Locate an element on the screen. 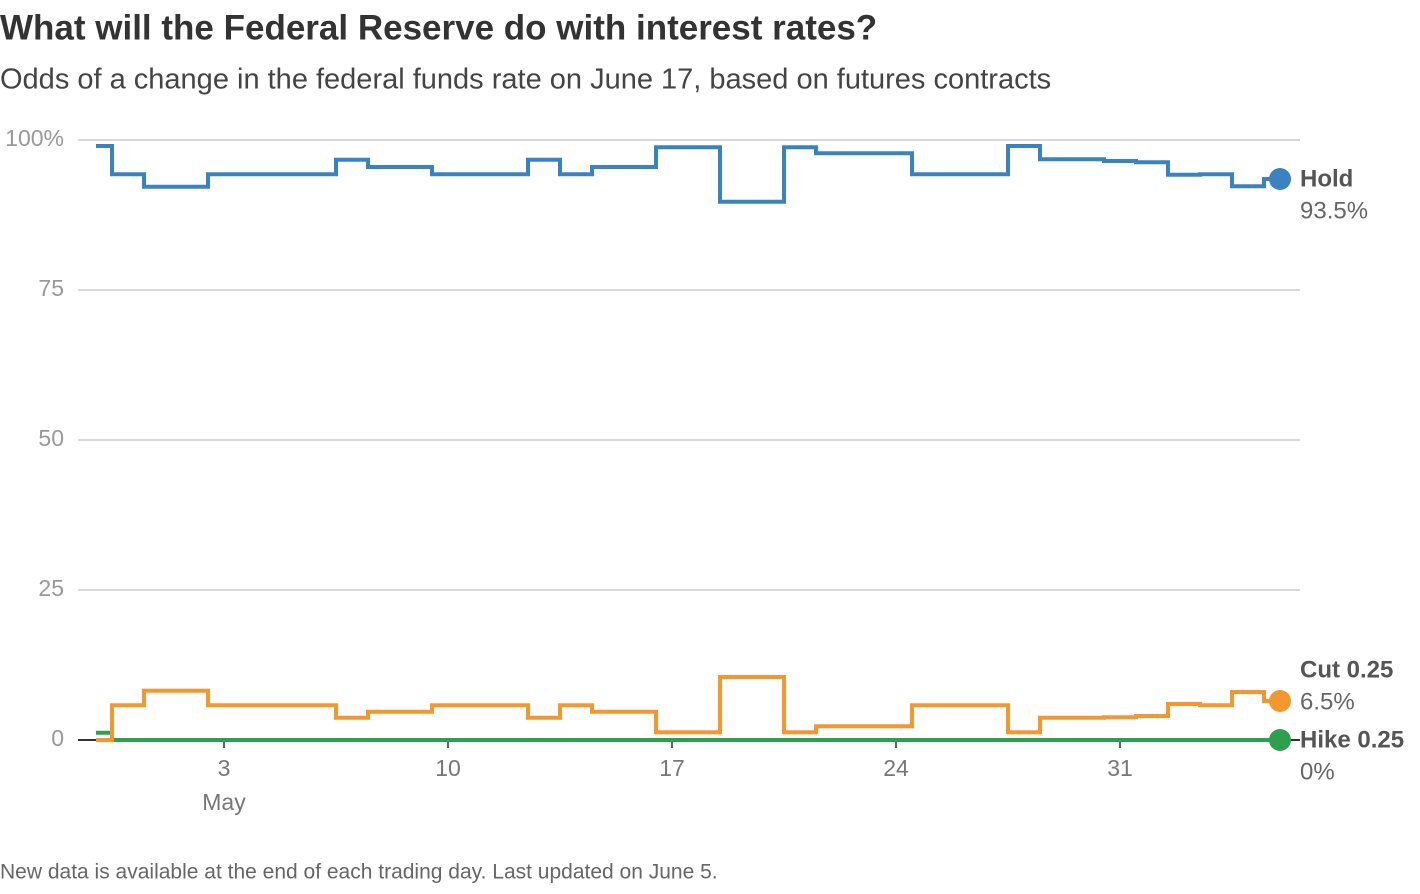 This screenshot has width=1420, height=894. x-month-label: May is located at coordinates (224, 802).